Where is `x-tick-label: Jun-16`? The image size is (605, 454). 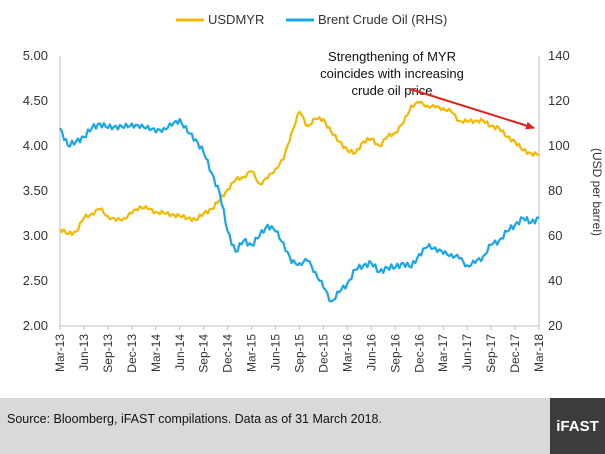
x-tick-label: Jun-16 is located at coordinates (371, 352).